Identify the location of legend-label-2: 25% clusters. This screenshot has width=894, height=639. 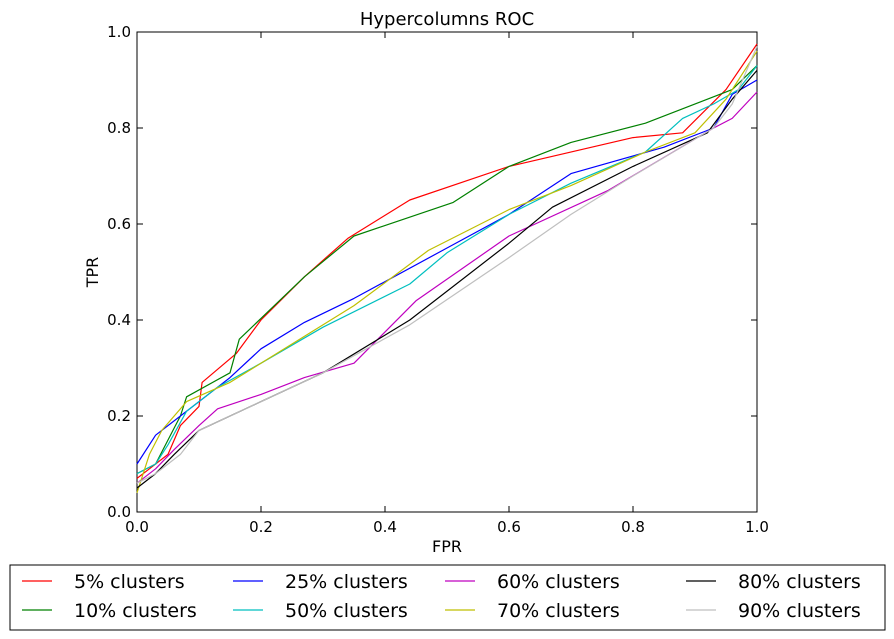
(346, 582).